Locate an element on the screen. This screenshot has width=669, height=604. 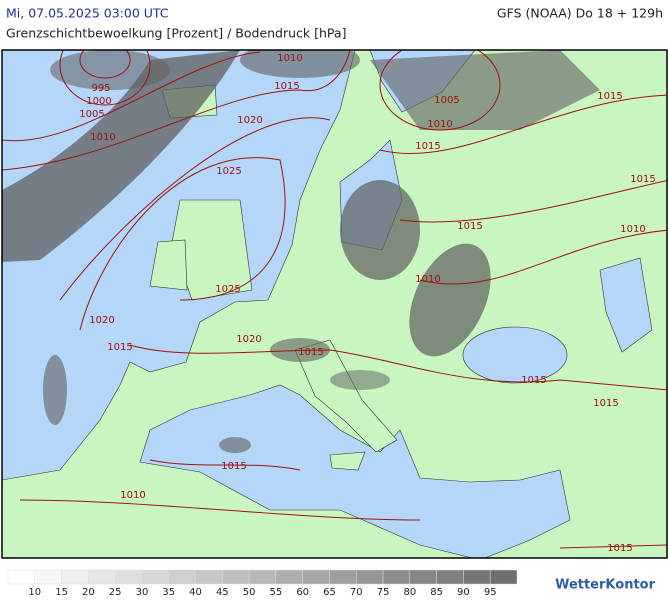
legend: 10 15 20 25 30 35 40 45 50 55 60 65 70 75 80 85 90 95 is located at coordinates (262, 583).